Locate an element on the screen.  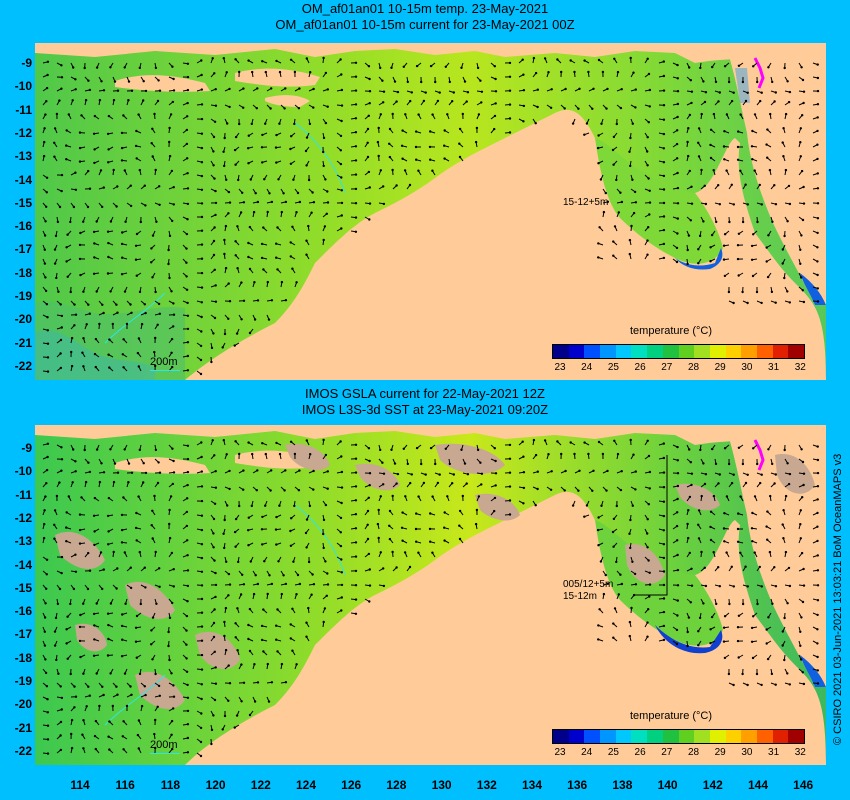
colorbar-segment is located at coordinates (561, 736).